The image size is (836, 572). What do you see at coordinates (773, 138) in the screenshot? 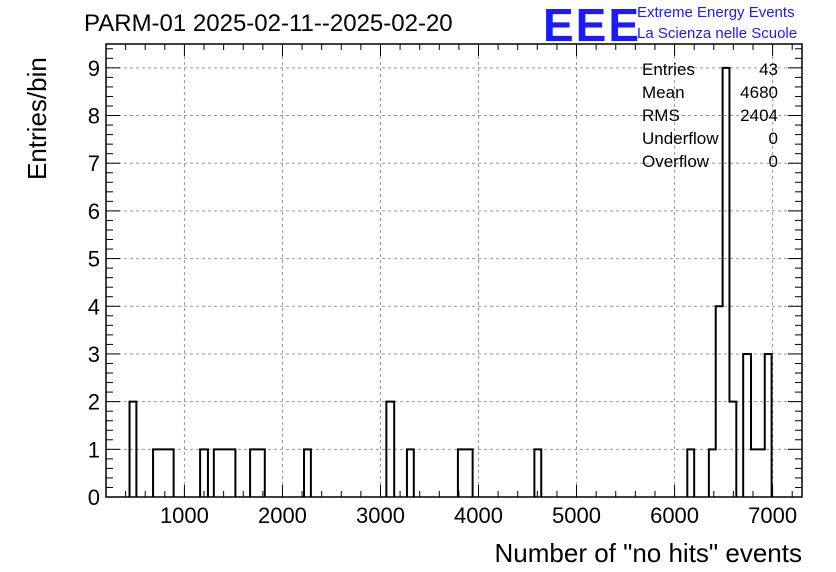
I see `stats-value-underflow: 0` at bounding box center [773, 138].